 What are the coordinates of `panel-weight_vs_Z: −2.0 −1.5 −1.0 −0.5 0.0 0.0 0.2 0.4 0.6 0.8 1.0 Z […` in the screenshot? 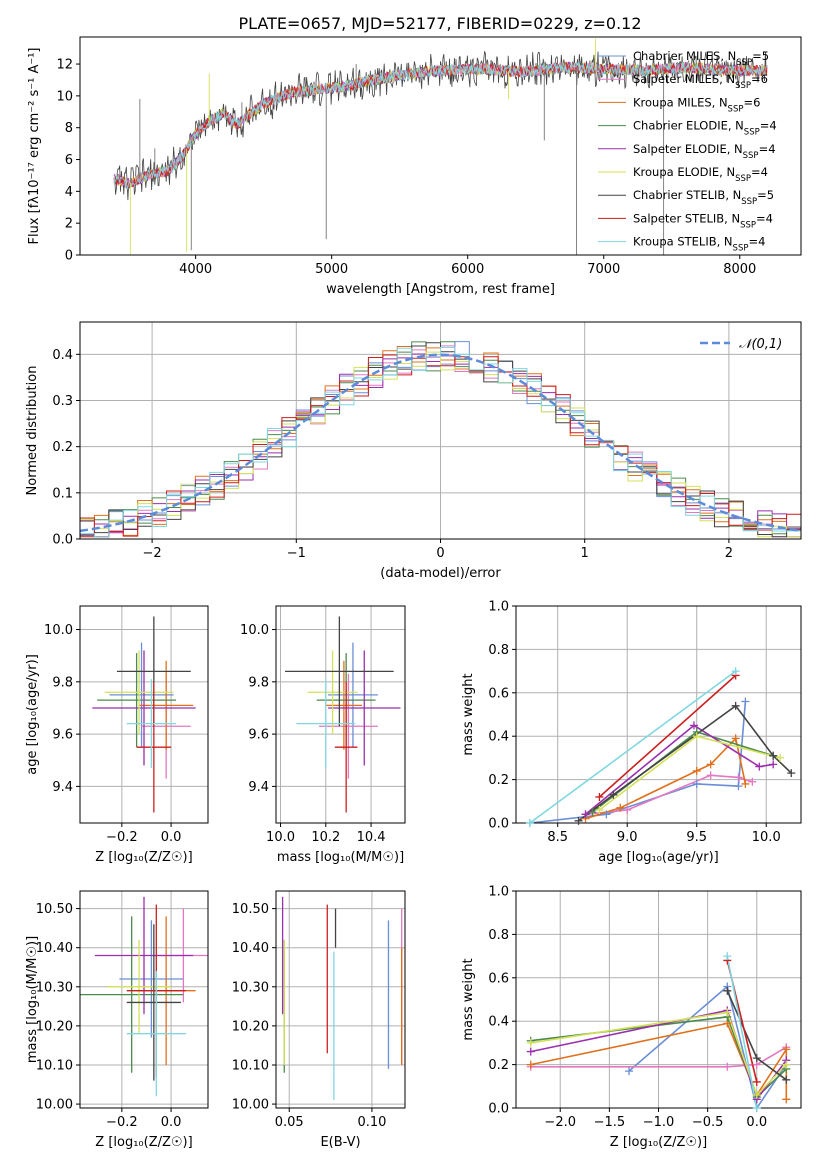 It's located at (631, 1017).